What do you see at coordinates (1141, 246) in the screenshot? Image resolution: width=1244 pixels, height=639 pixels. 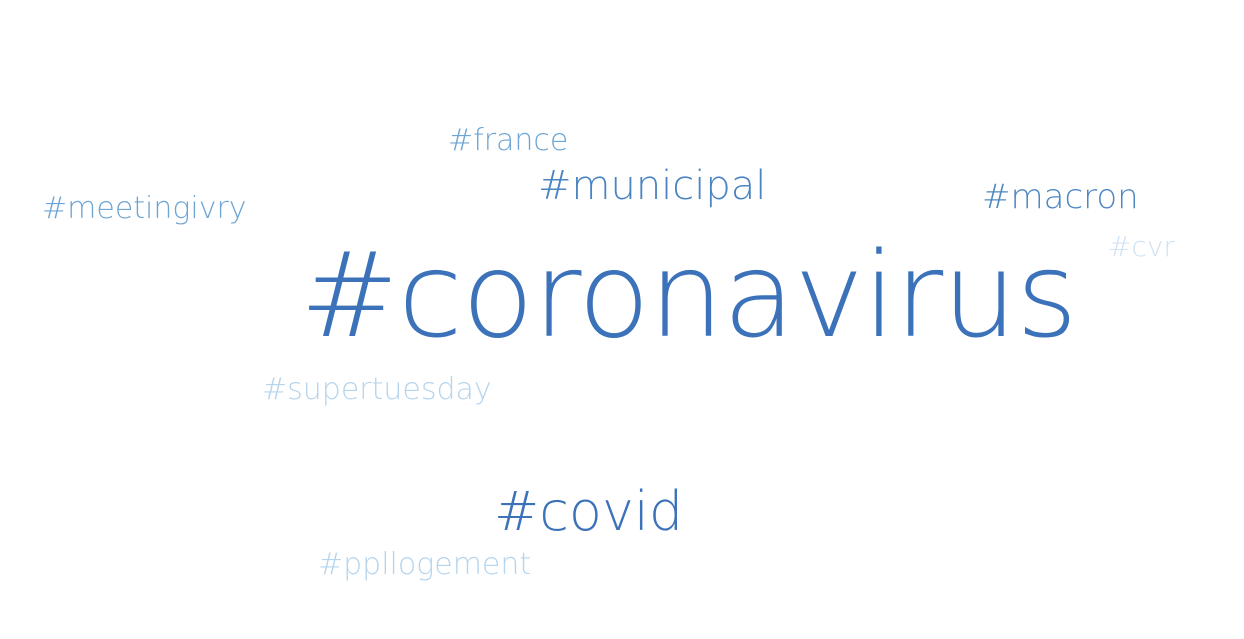 I see `word-cvr: #cvr` at bounding box center [1141, 246].